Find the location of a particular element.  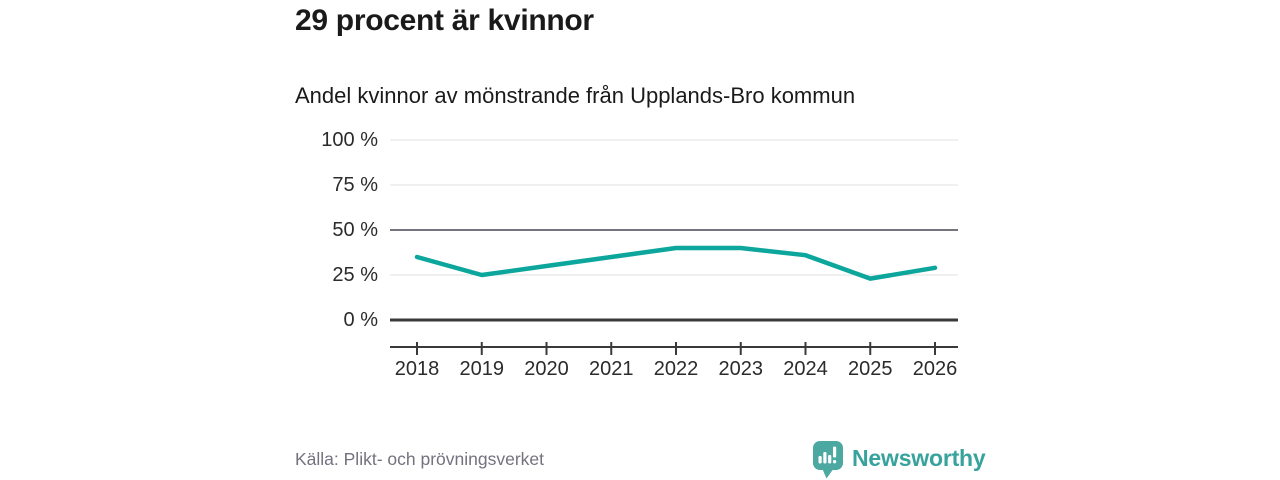

page-title: 29 procent är kvinnor is located at coordinates (444, 20).